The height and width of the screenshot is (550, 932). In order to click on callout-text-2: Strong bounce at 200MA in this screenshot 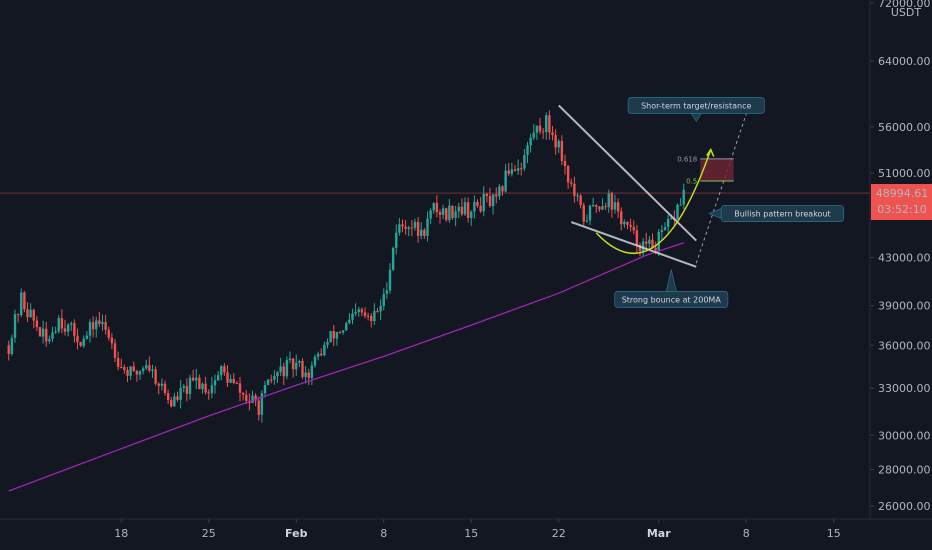, I will do `click(672, 299)`.